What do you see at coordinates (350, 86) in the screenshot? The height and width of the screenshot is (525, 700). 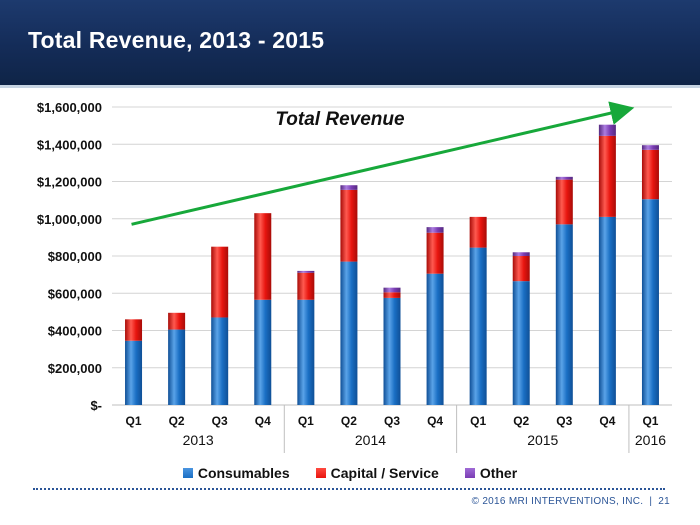 I see `header-divider` at bounding box center [350, 86].